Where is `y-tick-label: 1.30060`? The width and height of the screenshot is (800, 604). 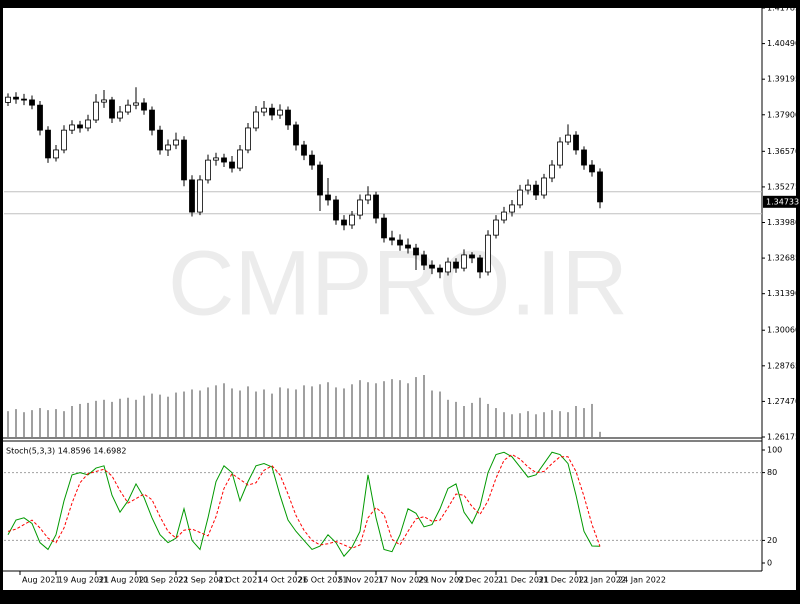
y-tick-label: 1.30060 is located at coordinates (783, 330).